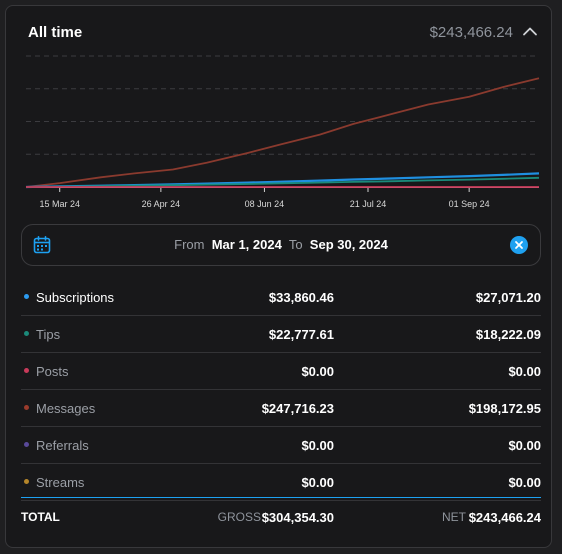 This screenshot has height=554, width=562. What do you see at coordinates (508, 334) in the screenshot?
I see `row-net: $18,222.09` at bounding box center [508, 334].